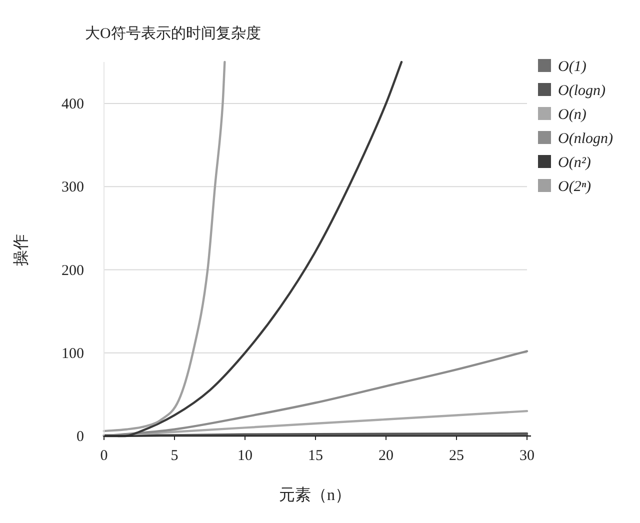 Image resolution: width=640 pixels, height=523 pixels. What do you see at coordinates (575, 187) in the screenshot?
I see `legend-label: O(2ⁿ)` at bounding box center [575, 187].